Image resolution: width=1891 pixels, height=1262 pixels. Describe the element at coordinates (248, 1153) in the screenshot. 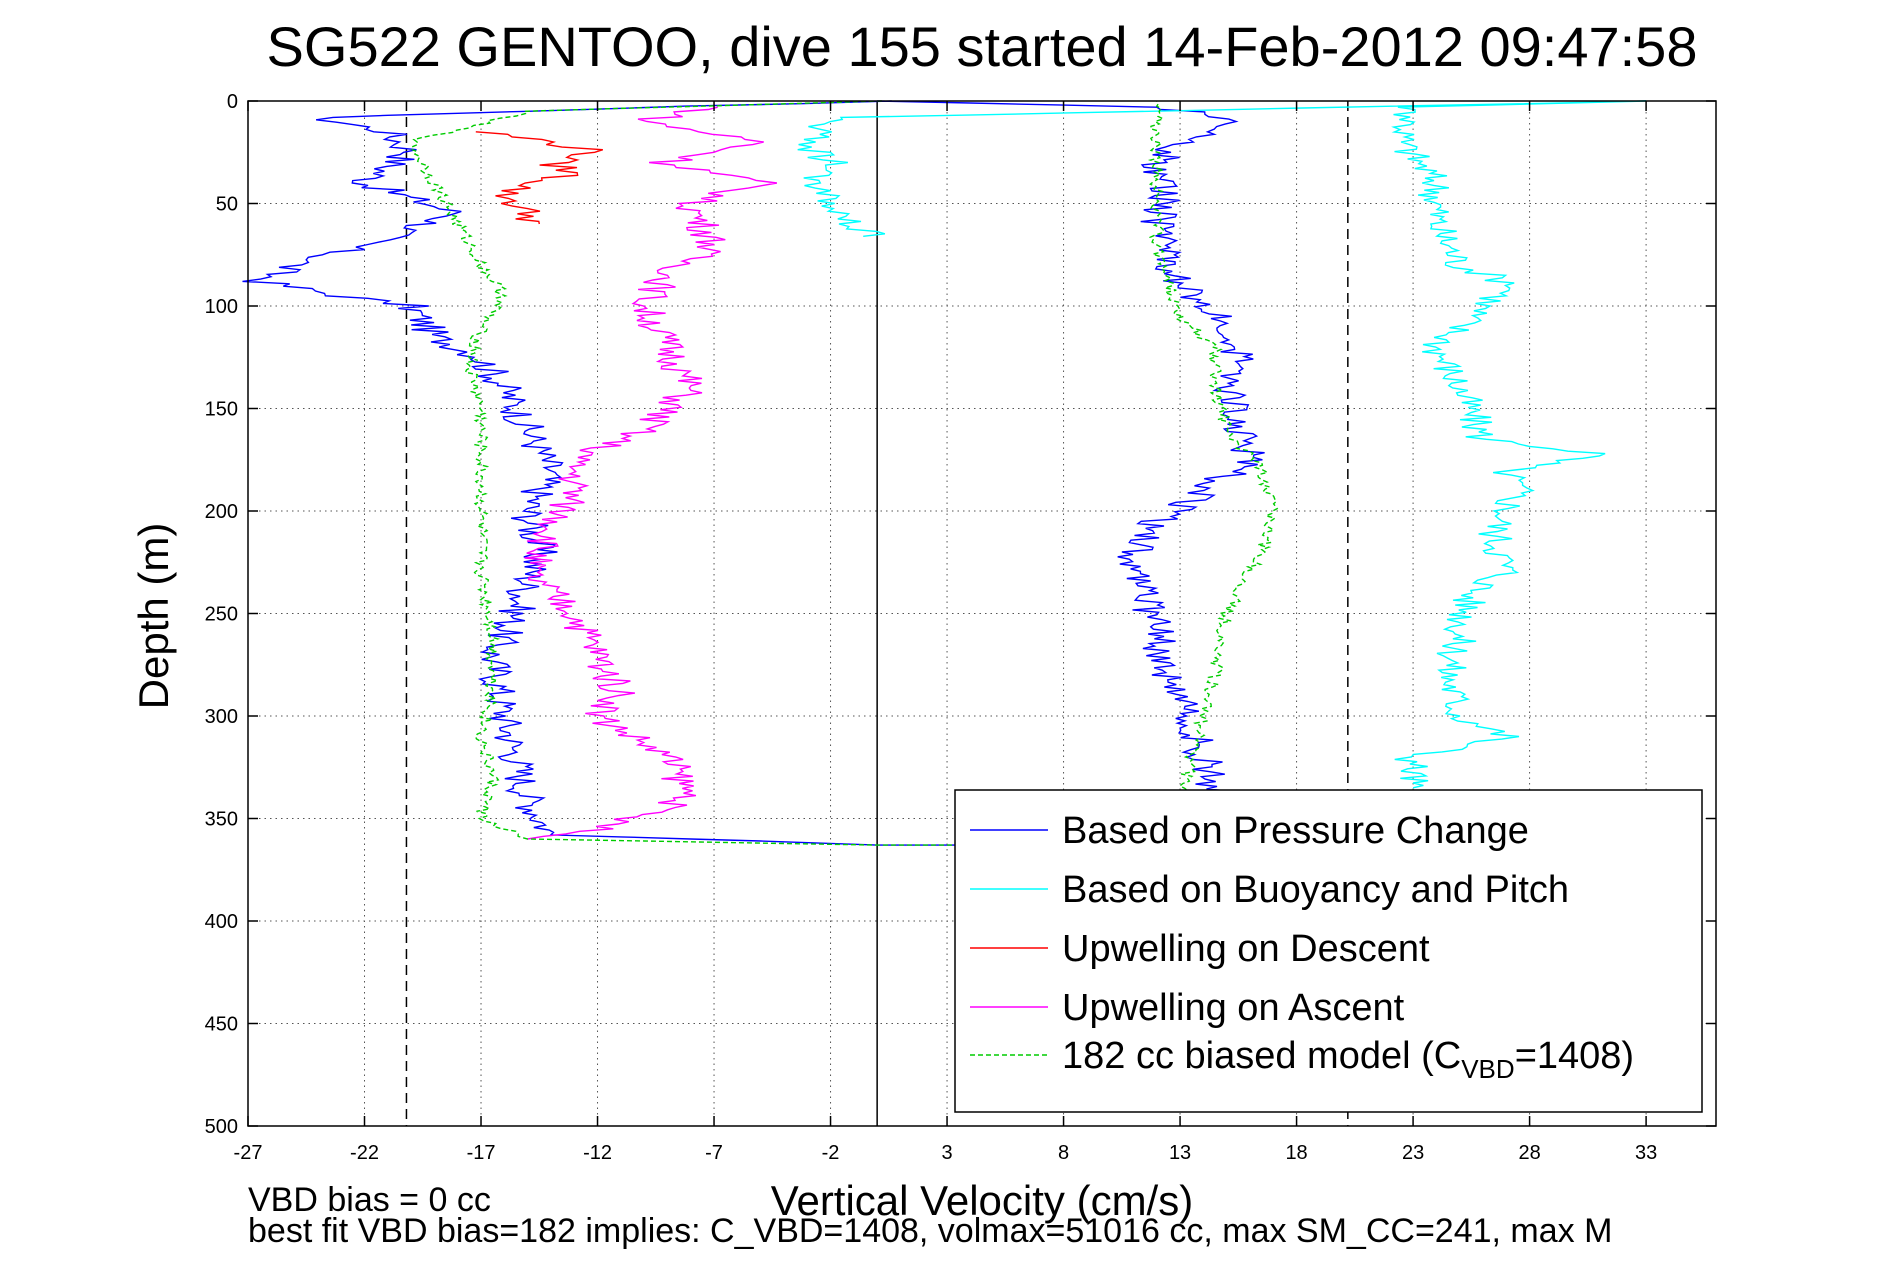

I see `x-tick-label: -27` at that location.